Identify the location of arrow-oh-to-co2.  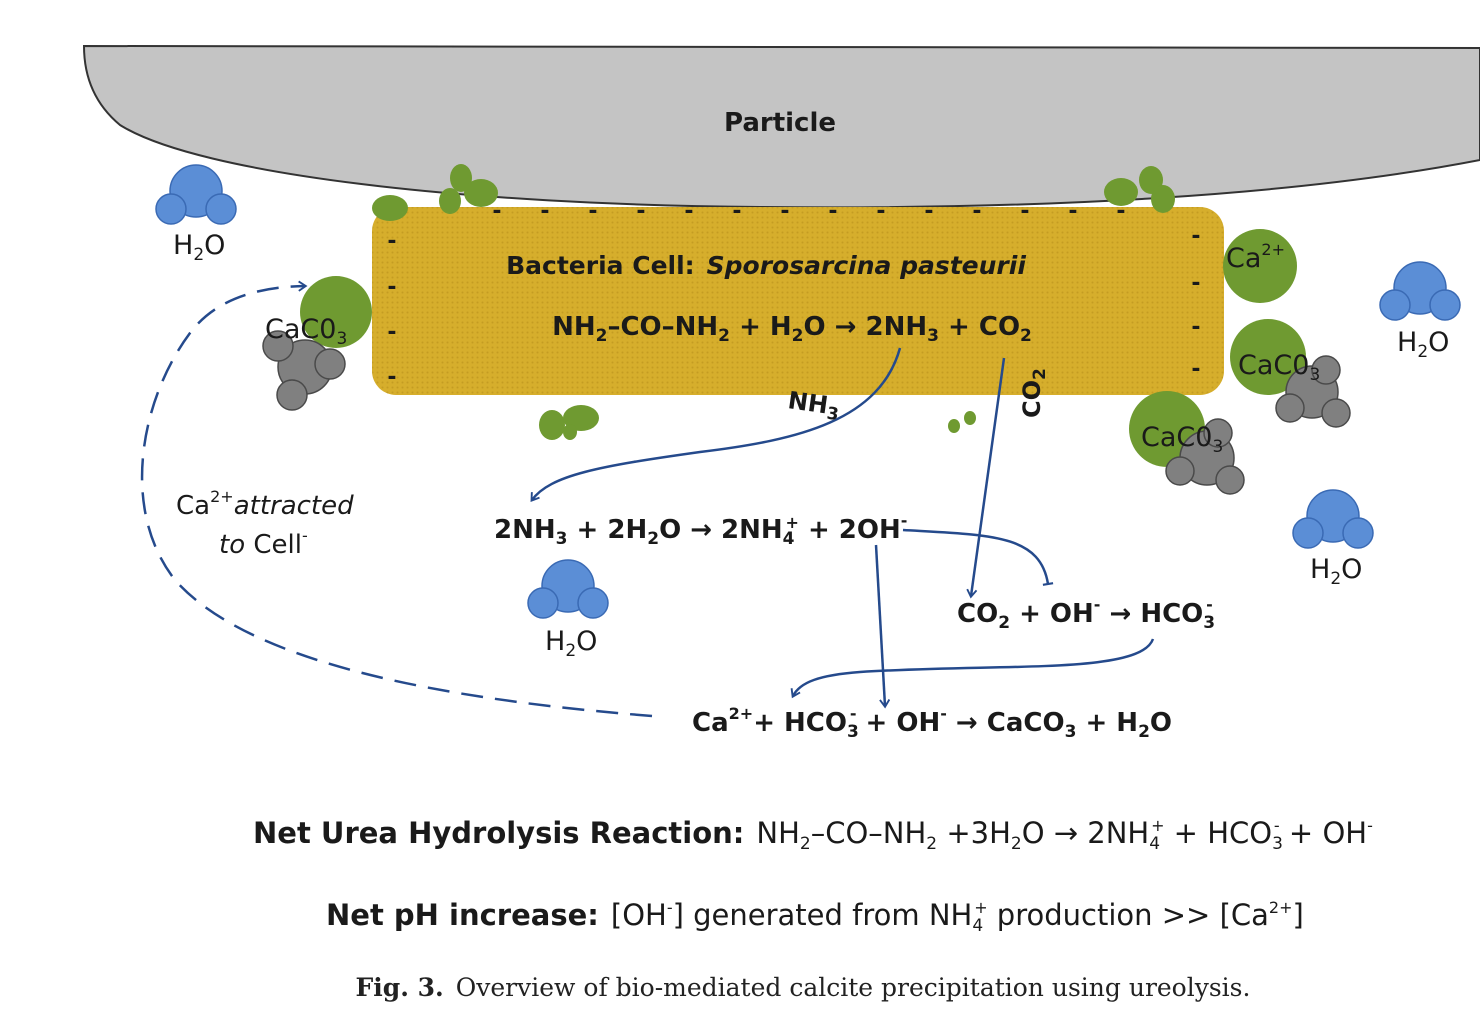
(978, 557).